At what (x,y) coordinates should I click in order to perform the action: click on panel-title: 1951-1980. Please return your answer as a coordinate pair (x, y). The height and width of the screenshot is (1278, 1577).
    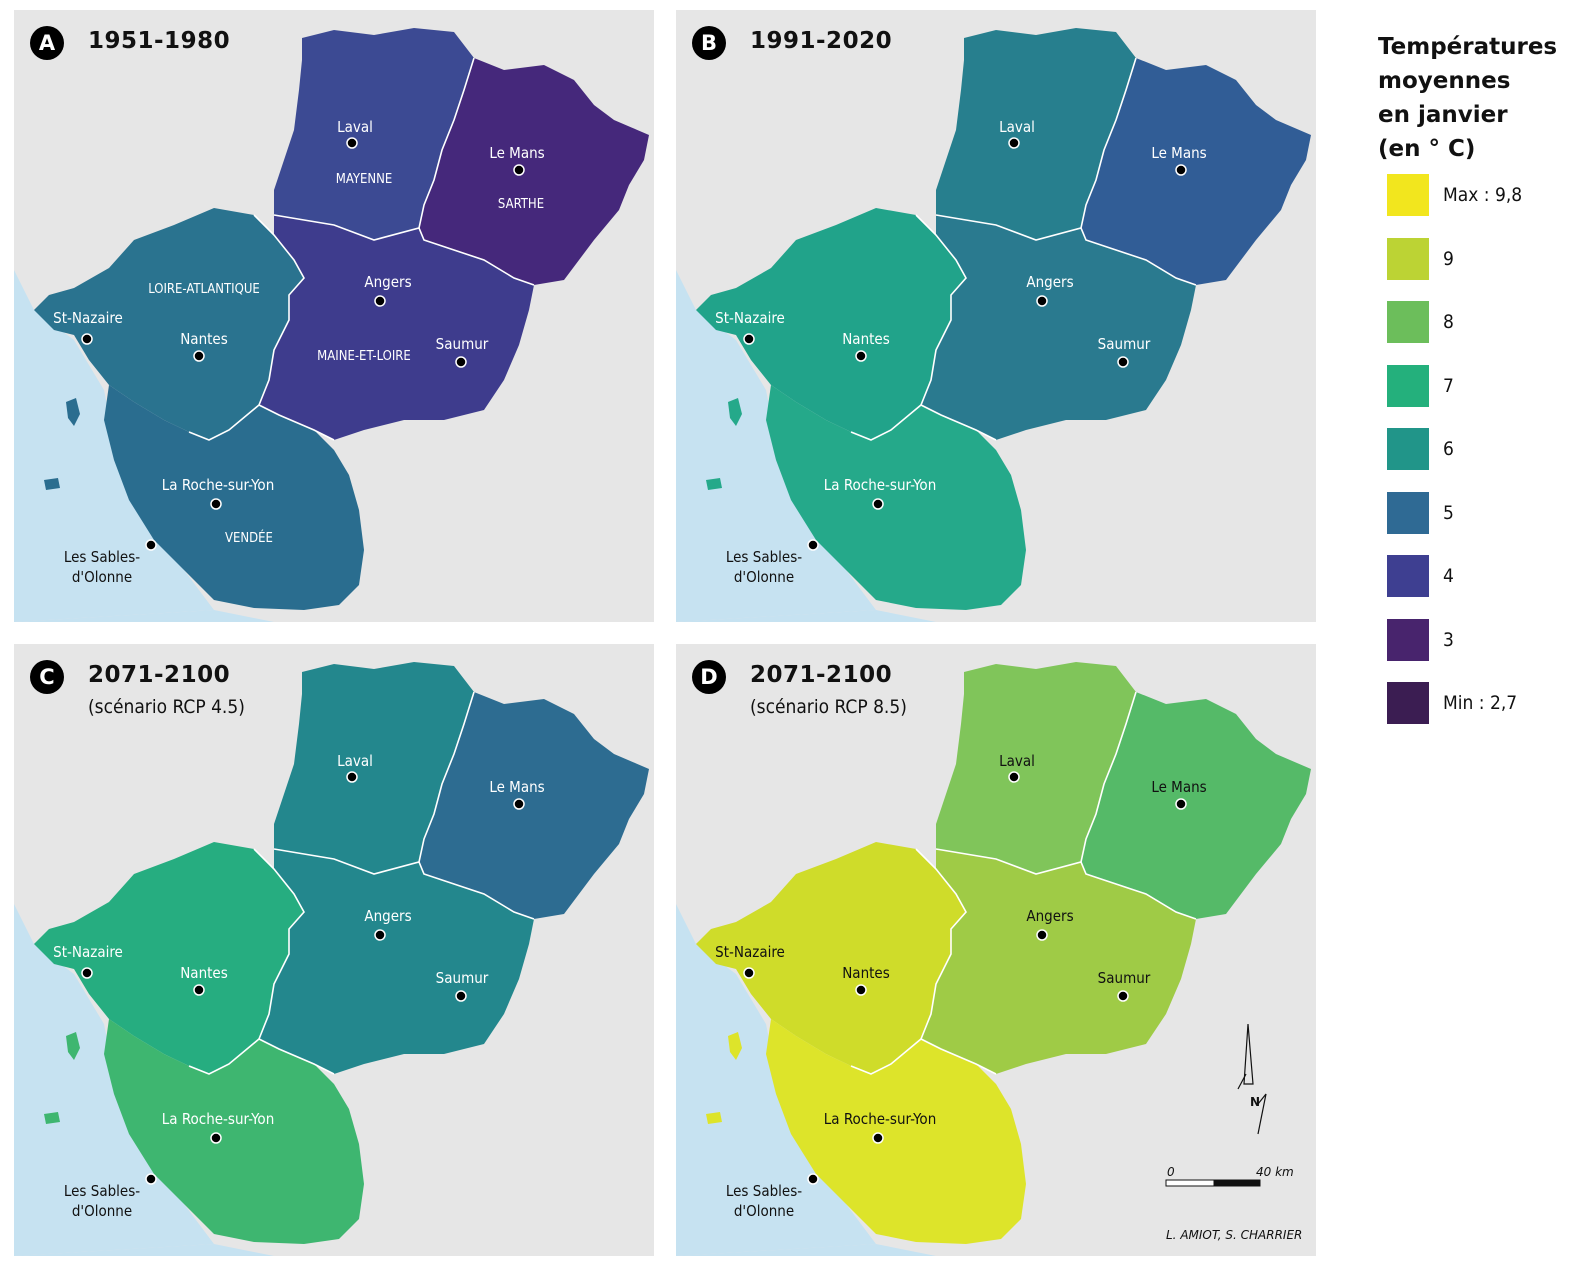
    Looking at the image, I should click on (159, 41).